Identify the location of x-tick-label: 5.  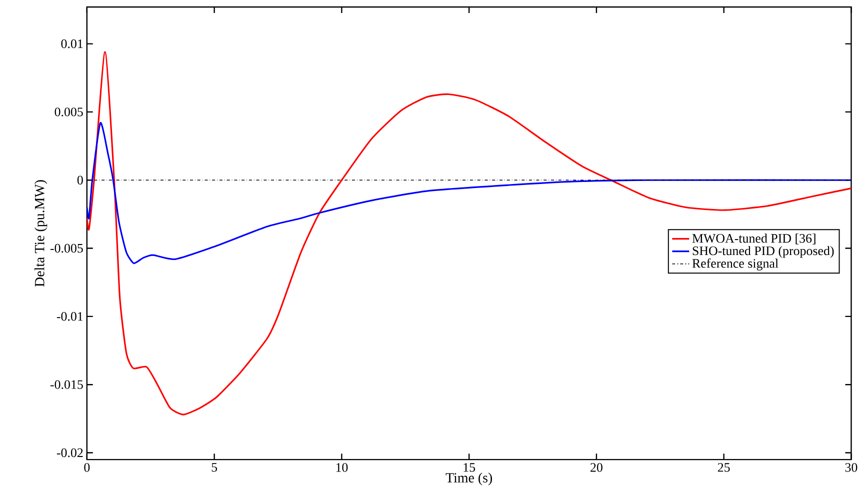
(215, 467).